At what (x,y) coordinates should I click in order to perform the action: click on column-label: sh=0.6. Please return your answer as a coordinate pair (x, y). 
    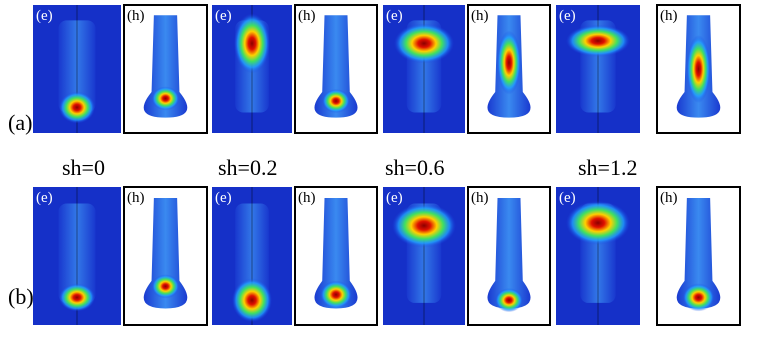
    Looking at the image, I should click on (414, 167).